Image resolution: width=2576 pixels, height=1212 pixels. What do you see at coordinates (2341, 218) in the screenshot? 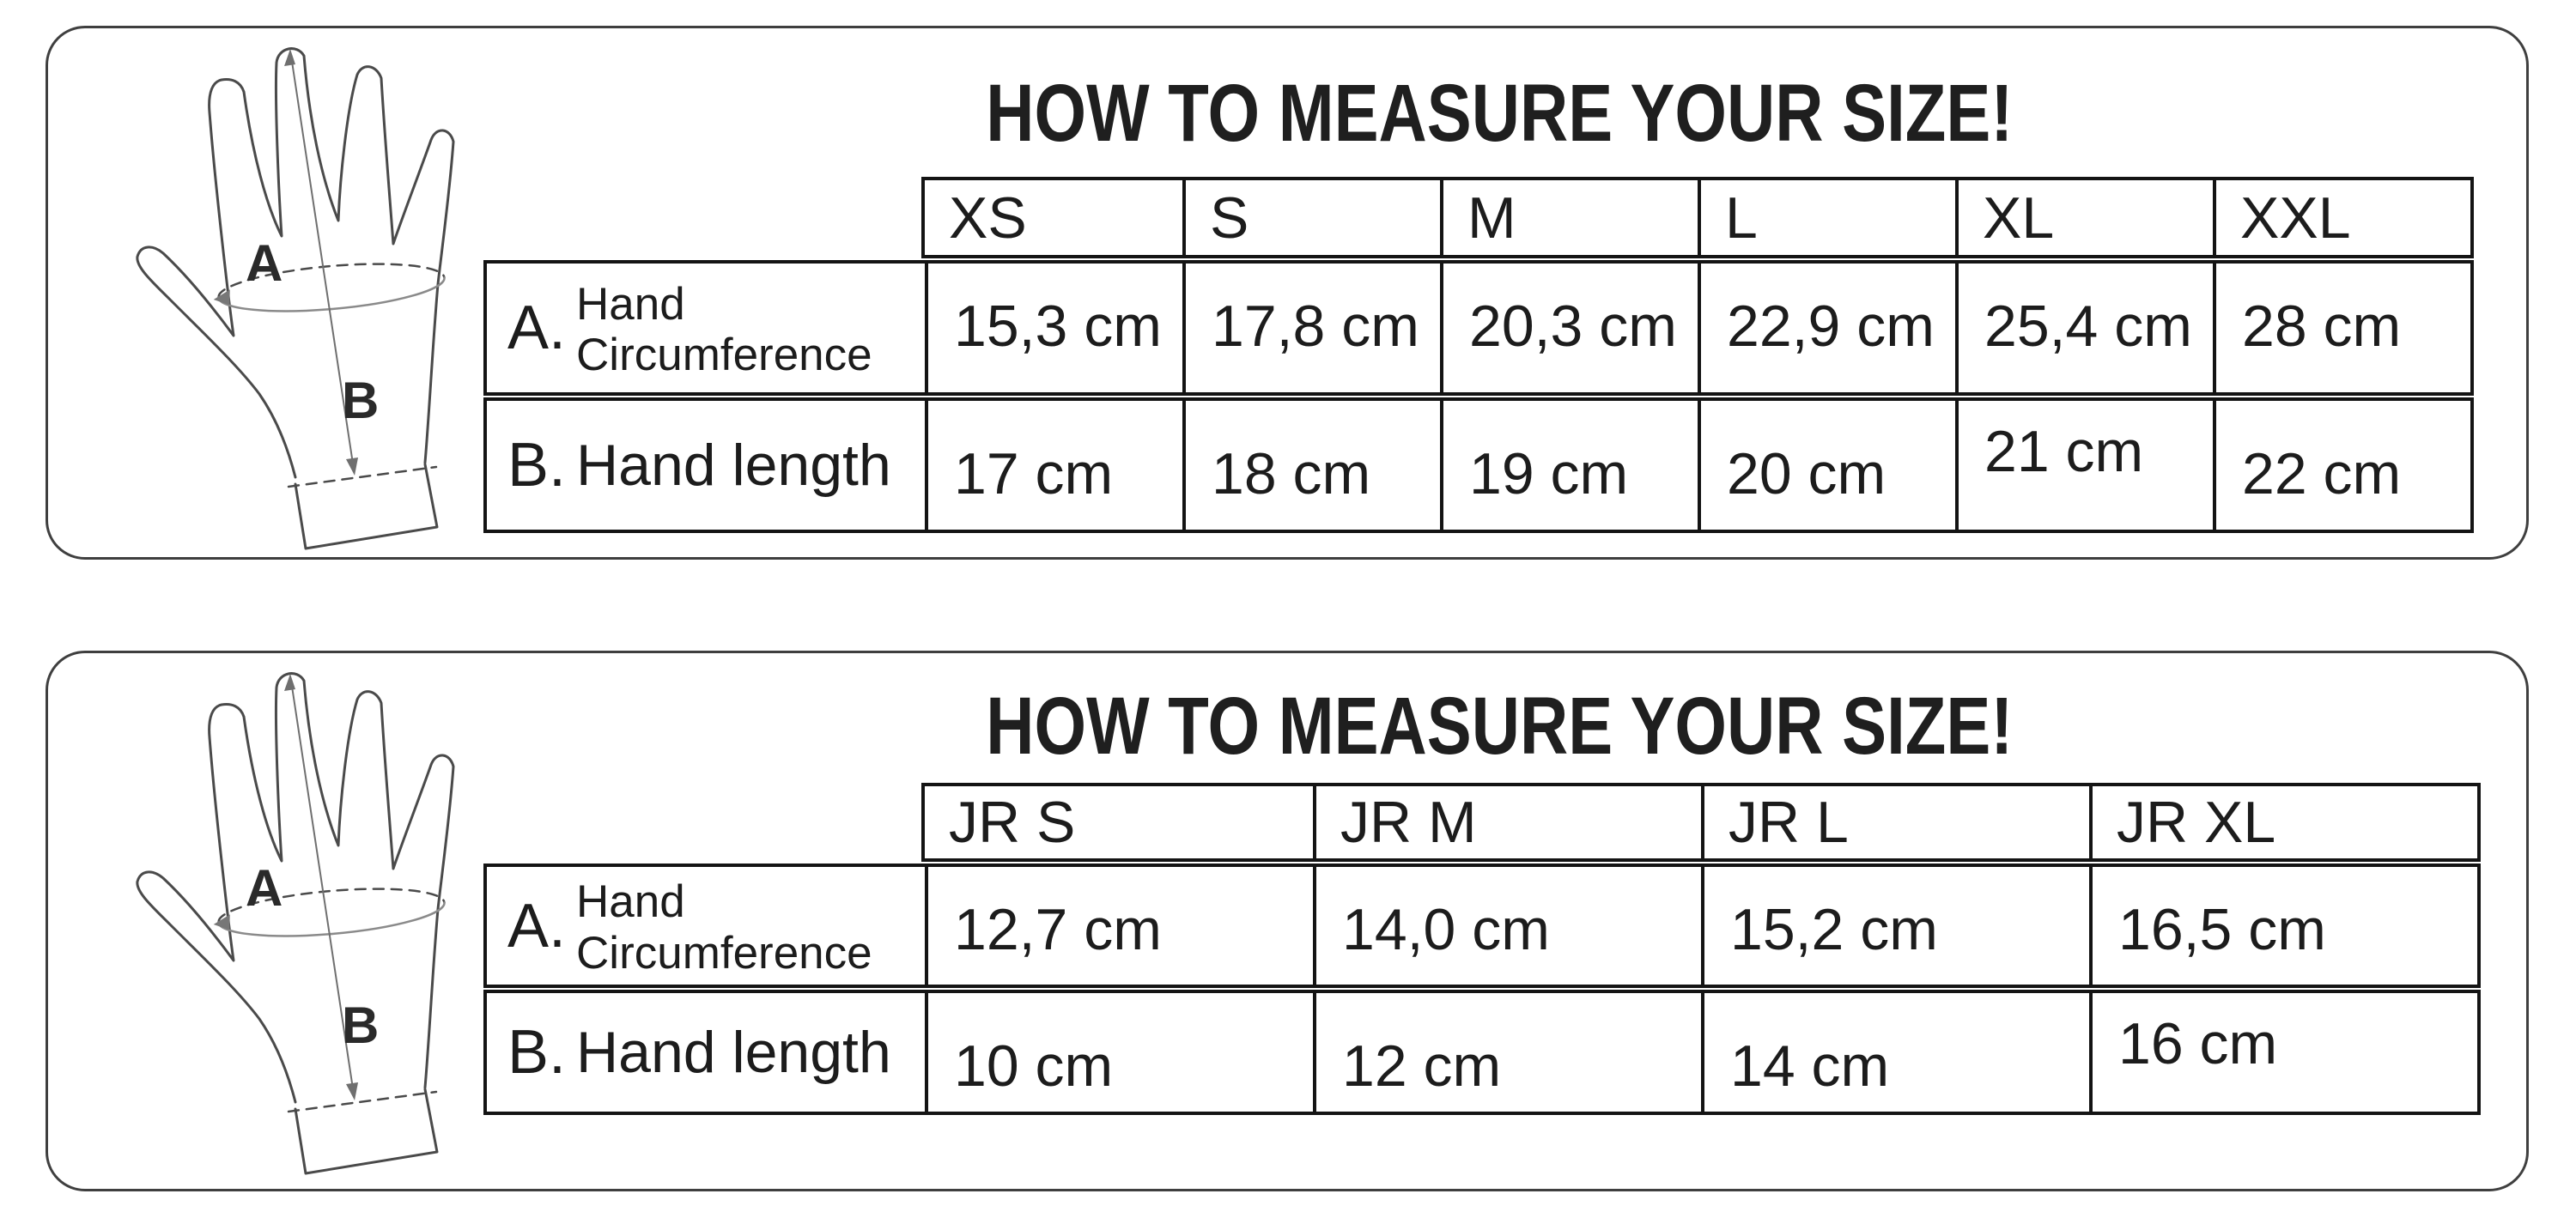
I see `size-header-cell: XXL` at bounding box center [2341, 218].